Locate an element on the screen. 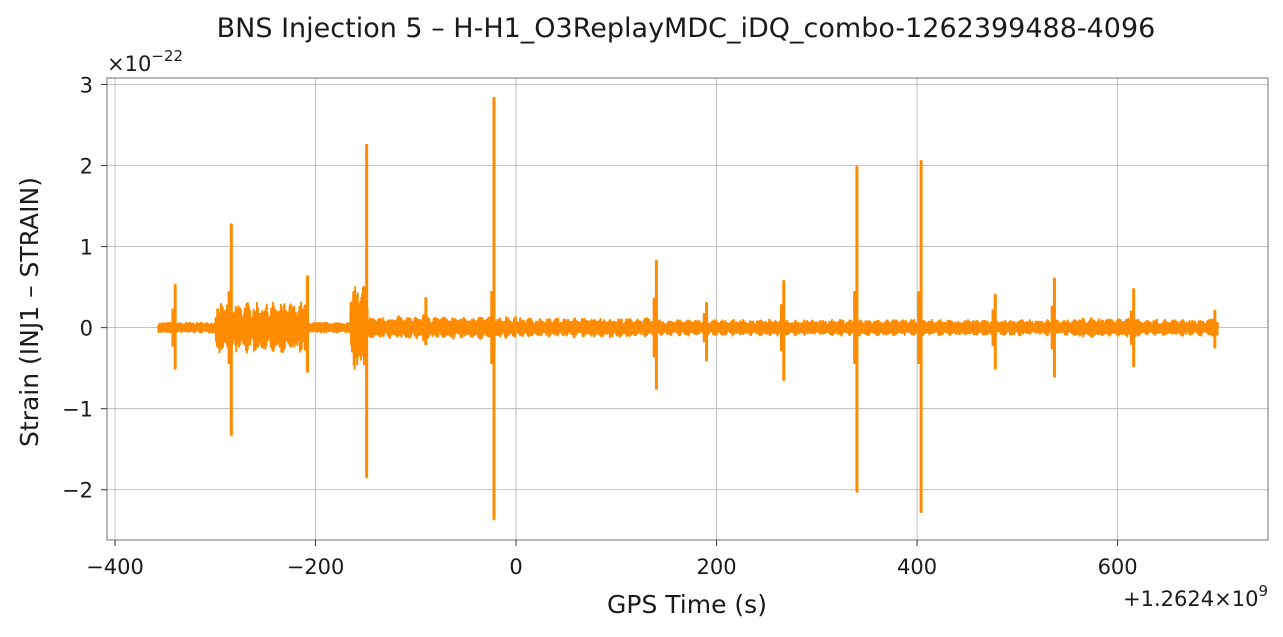 This screenshot has height=637, width=1283. x-offset-exponent: 9 is located at coordinates (1263, 591).